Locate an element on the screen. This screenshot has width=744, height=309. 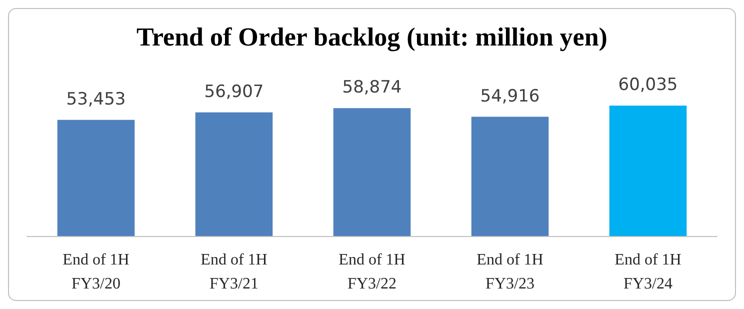
x-tick-label: End of 1H FY3/23 is located at coordinates (510, 272).